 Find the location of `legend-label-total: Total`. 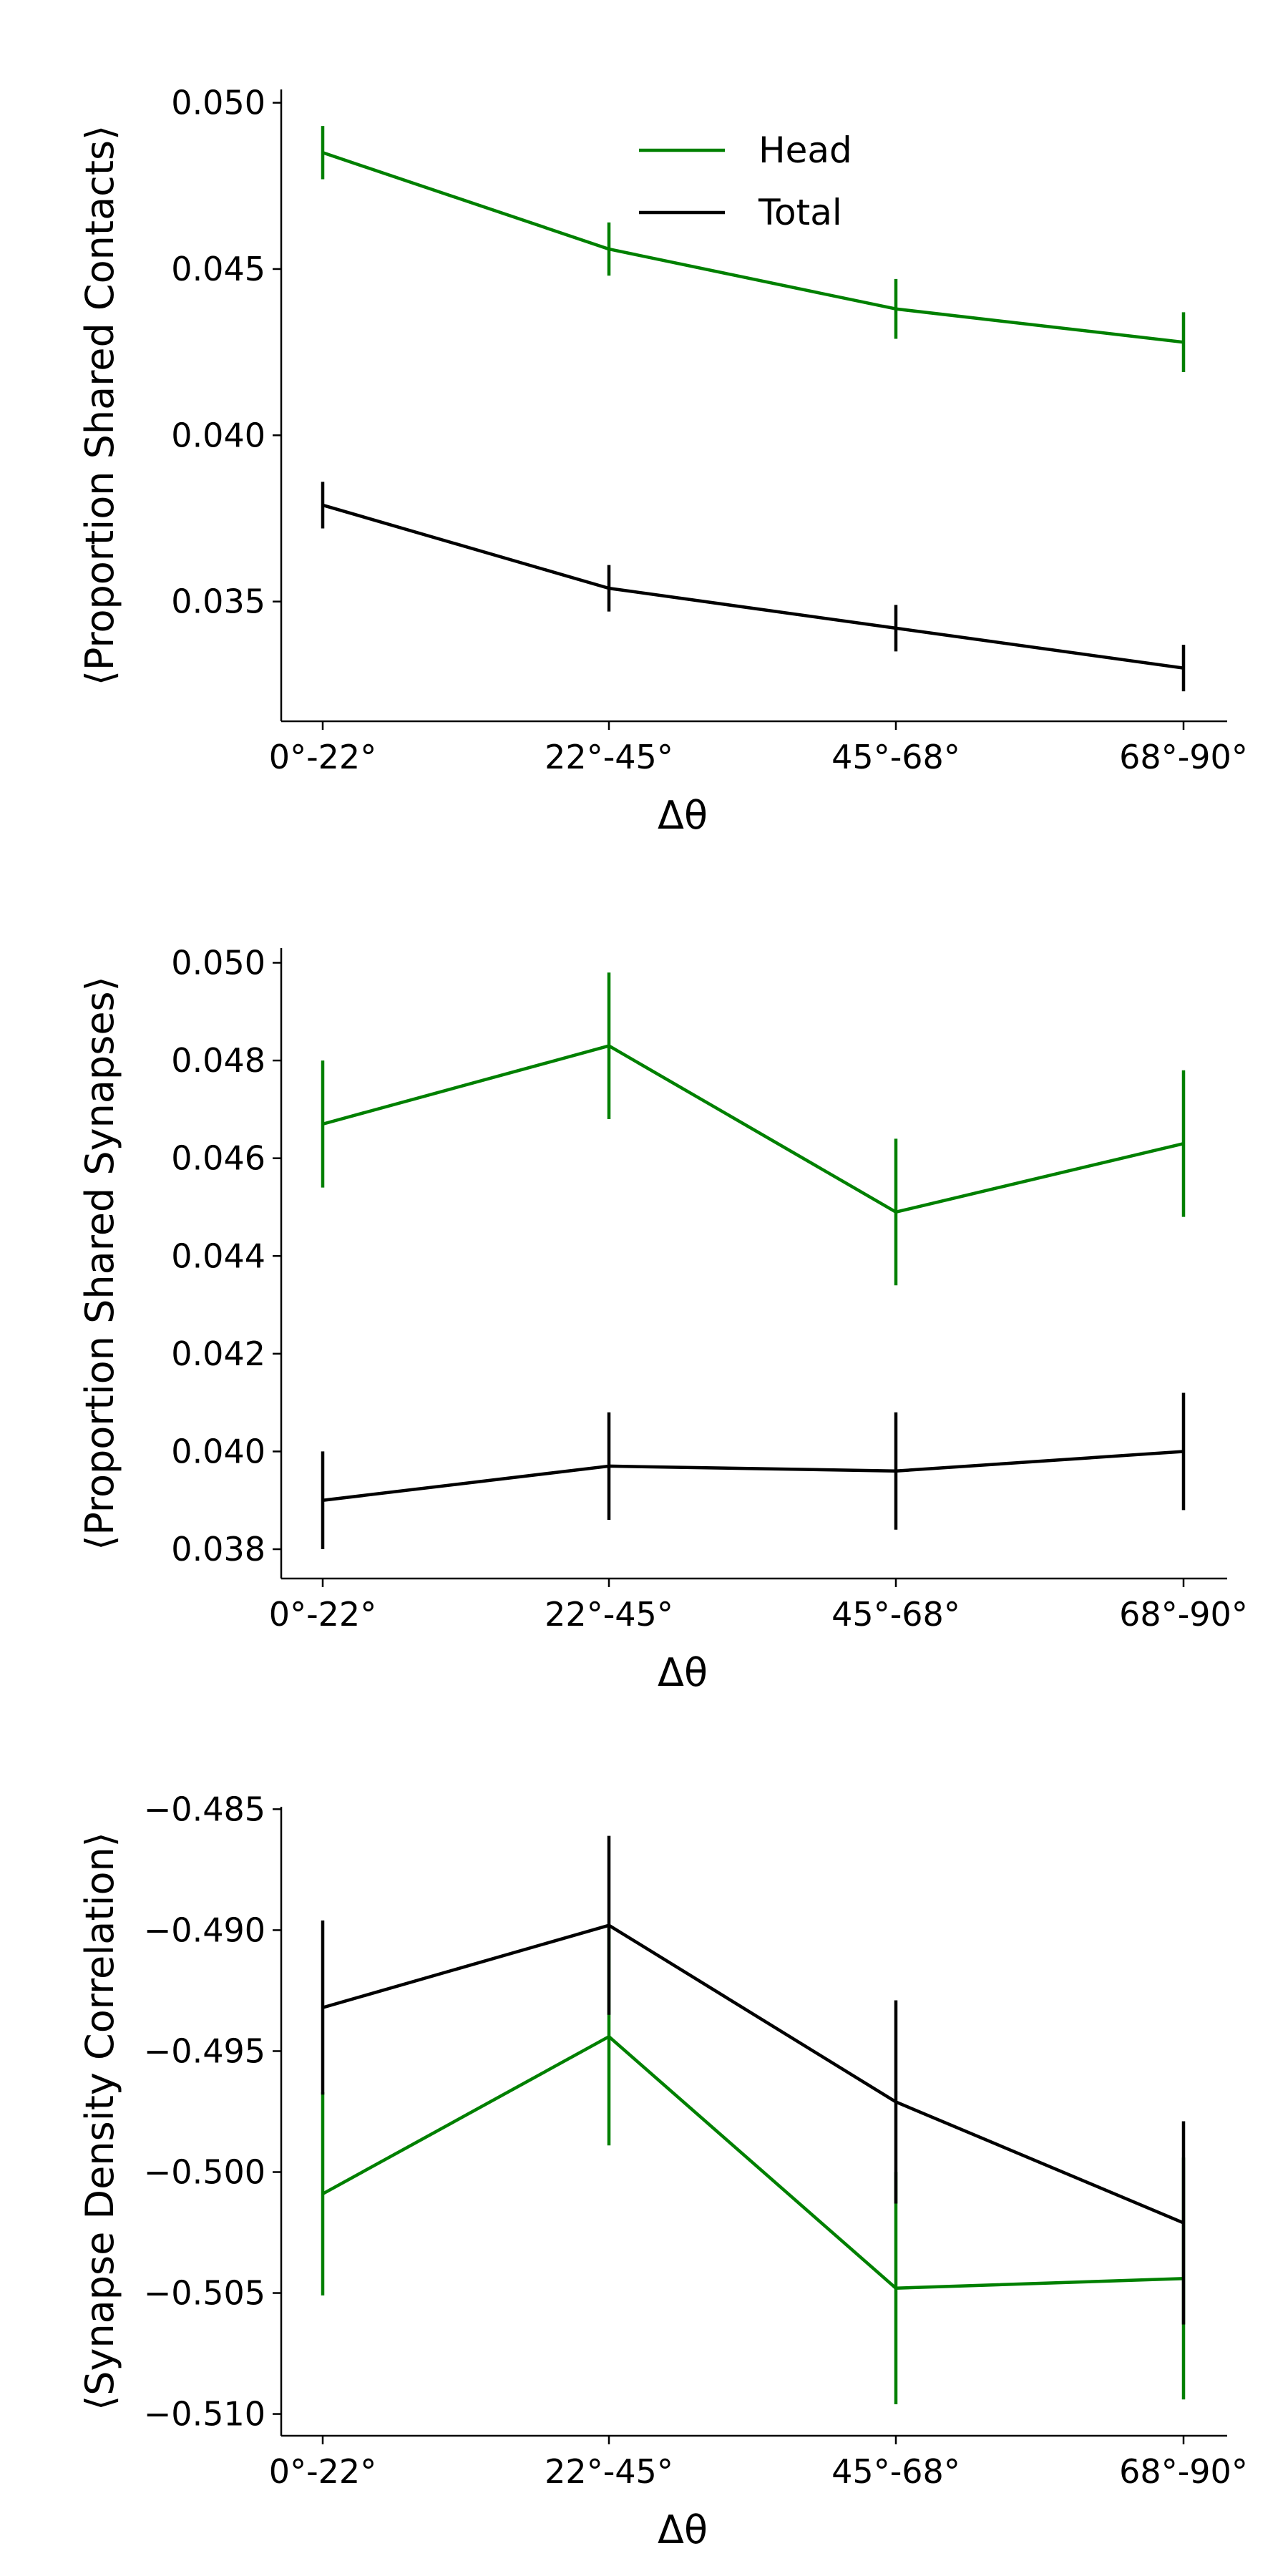

legend-label-total: Total is located at coordinates (800, 212).